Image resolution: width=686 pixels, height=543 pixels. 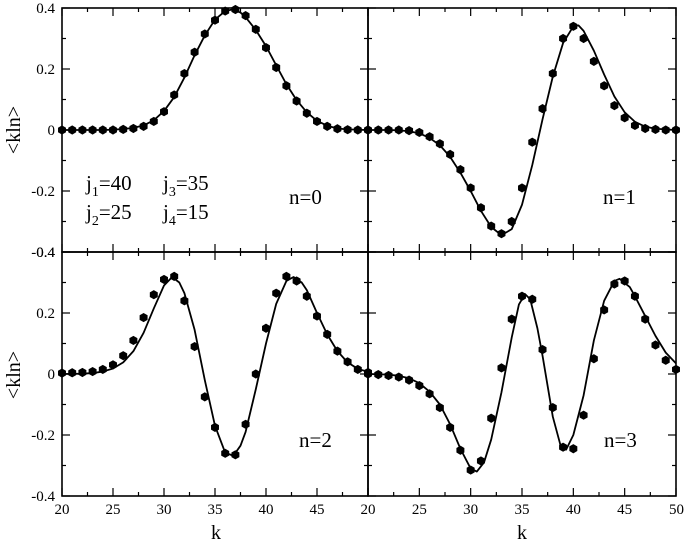 What do you see at coordinates (45, 70) in the screenshot?
I see `y-tick-label: 0.2` at bounding box center [45, 70].